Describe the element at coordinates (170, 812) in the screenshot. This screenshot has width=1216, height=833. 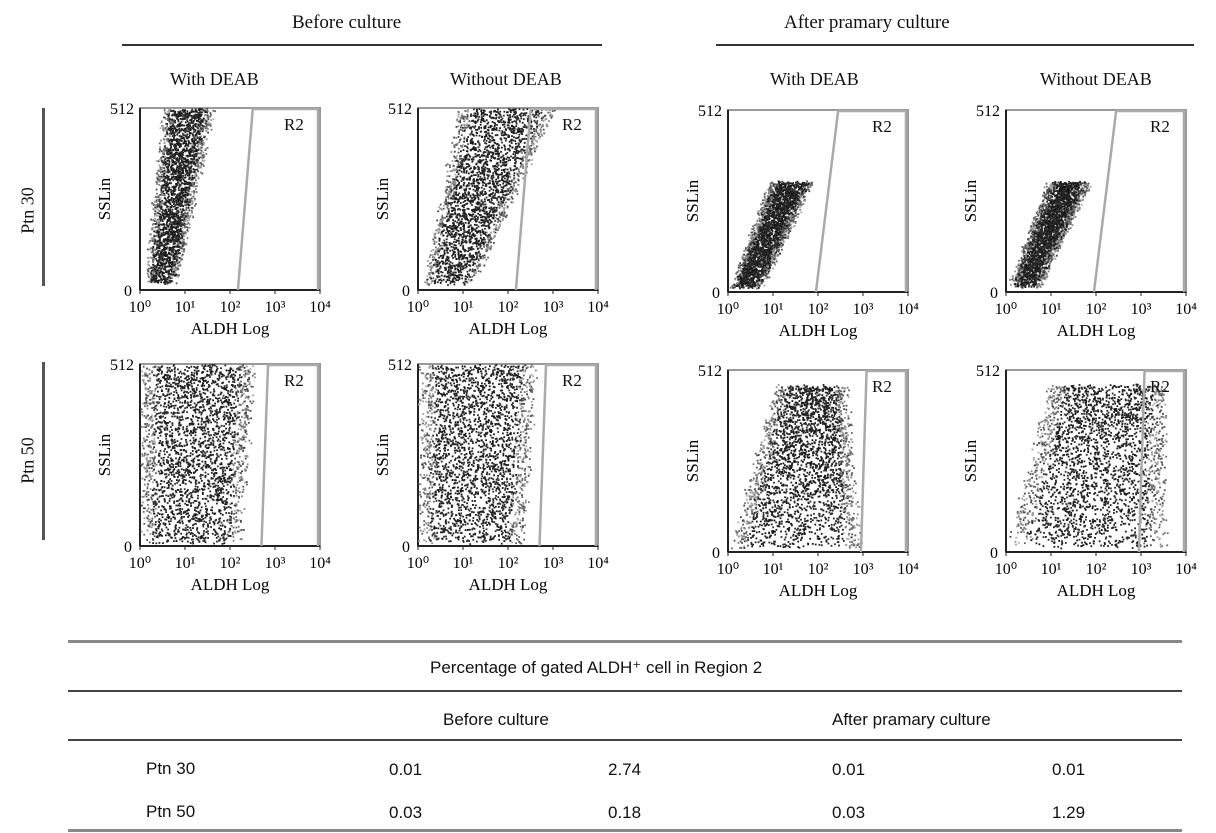
I see `table-row-label: Ptn 50` at that location.